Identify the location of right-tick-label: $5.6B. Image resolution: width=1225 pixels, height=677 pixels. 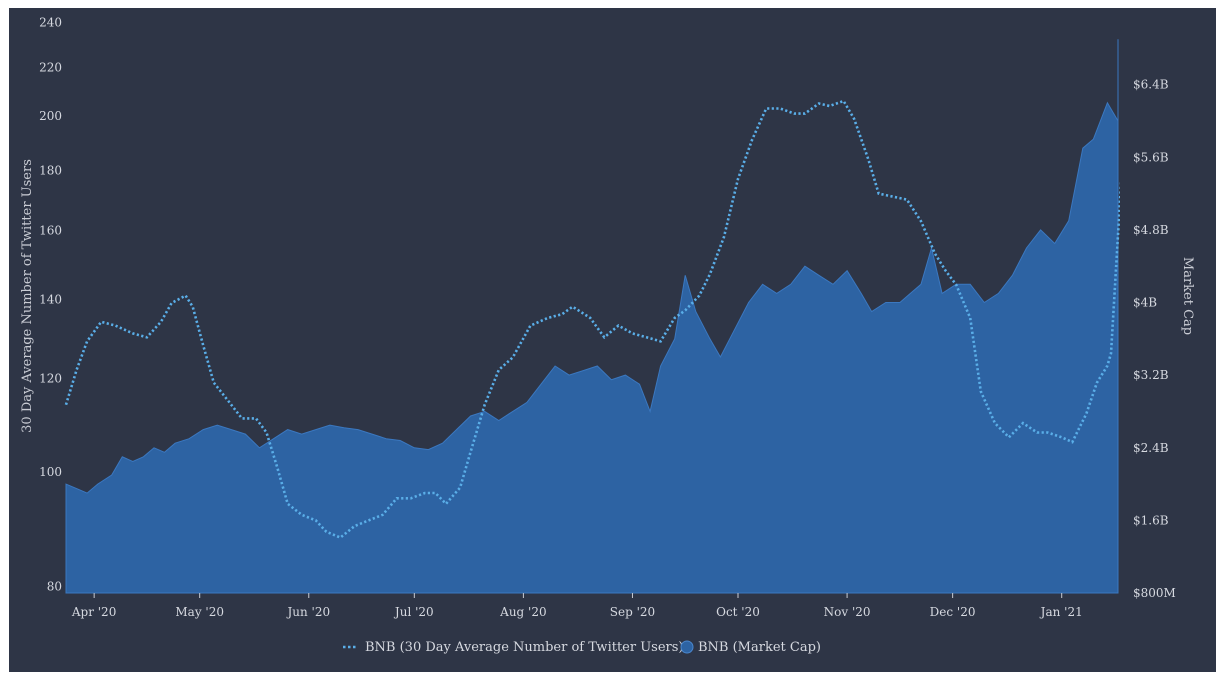
(1151, 157).